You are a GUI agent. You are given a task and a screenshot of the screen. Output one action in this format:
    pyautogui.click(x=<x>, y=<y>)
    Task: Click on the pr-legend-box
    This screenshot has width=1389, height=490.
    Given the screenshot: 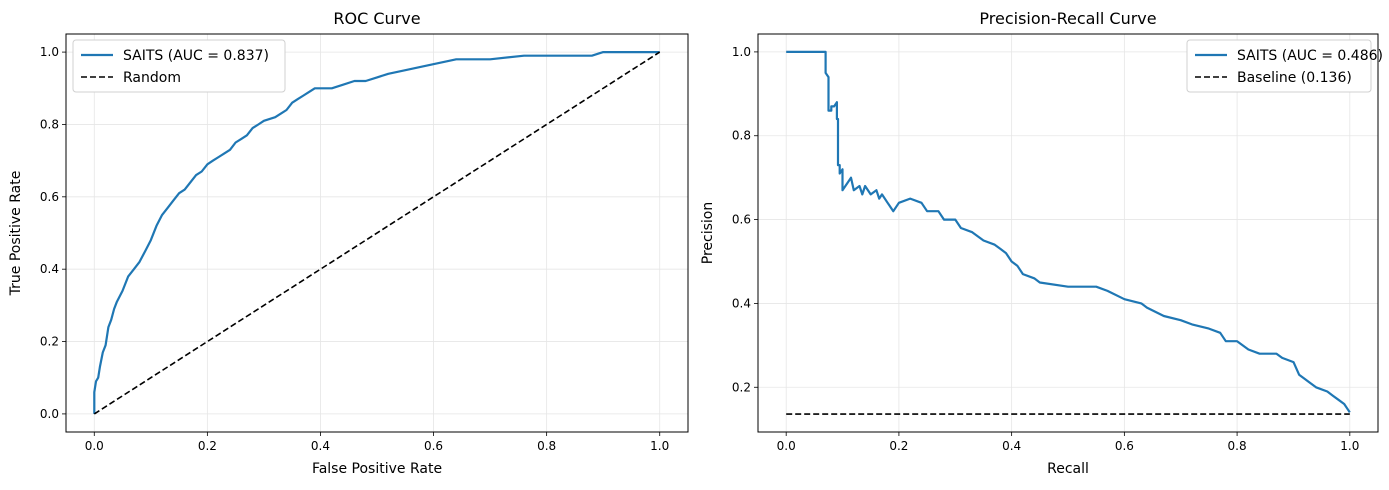 What is the action you would take?
    pyautogui.click(x=1279, y=66)
    